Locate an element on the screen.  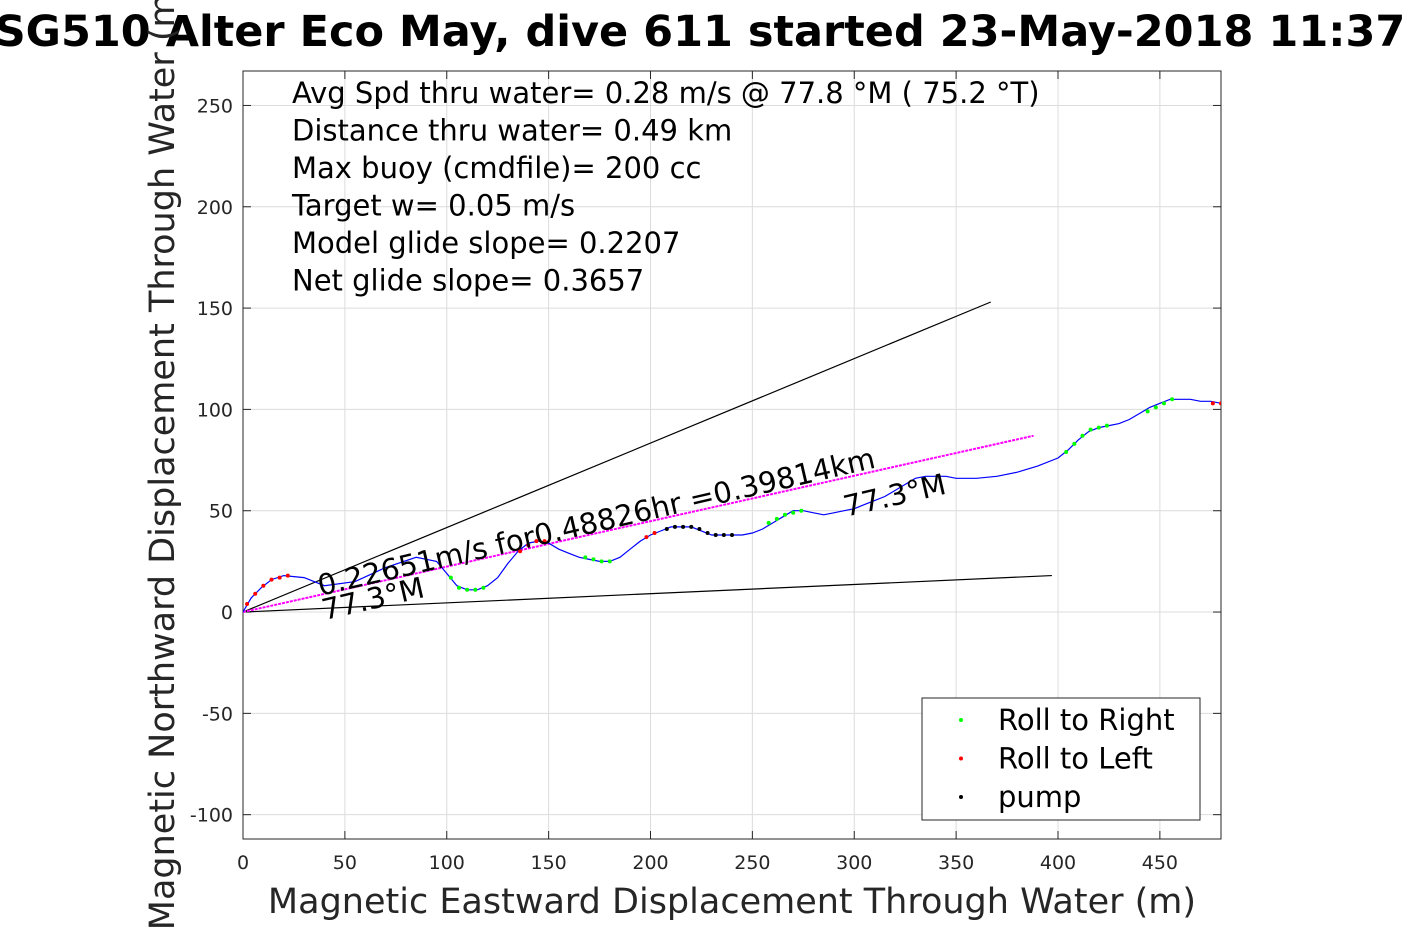
x-tick-label: 200 is located at coordinates (650, 863).